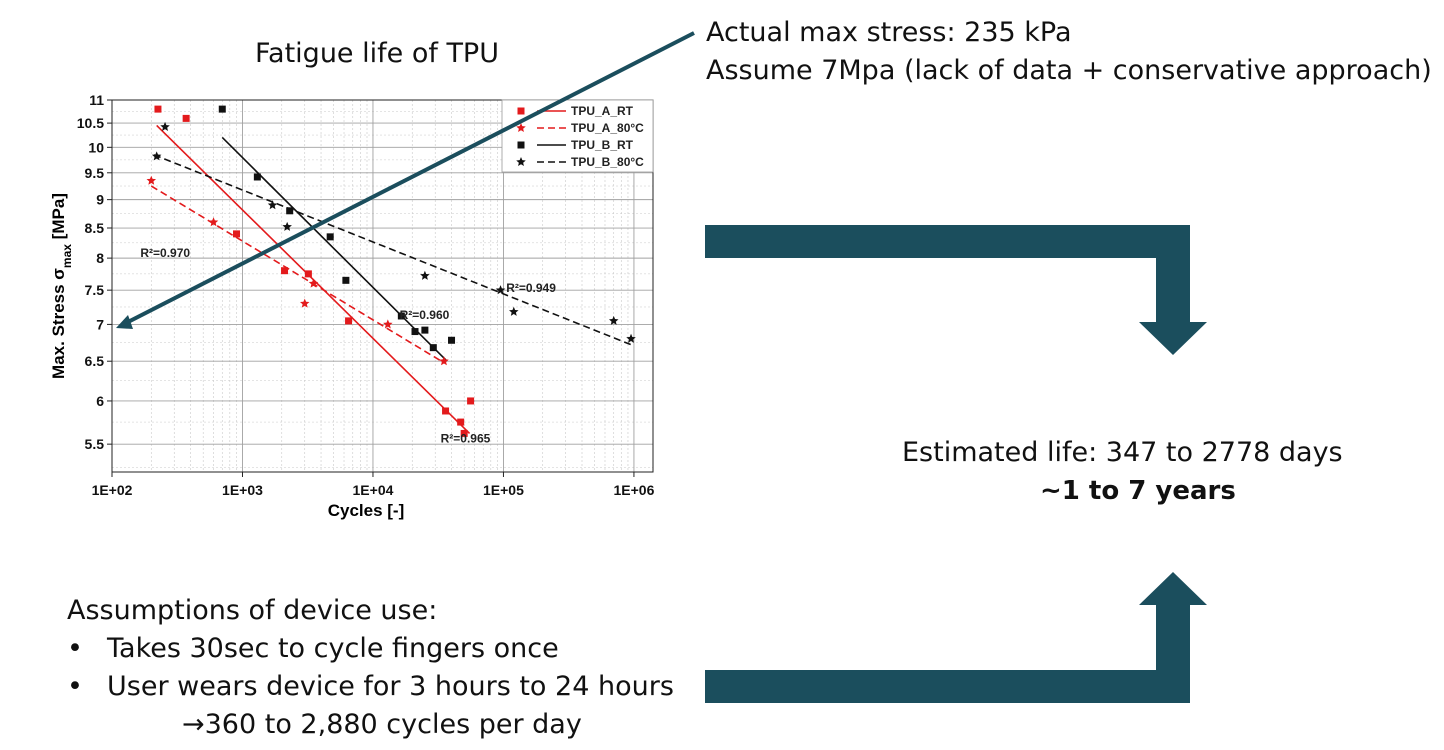  What do you see at coordinates (333, 648) in the screenshot?
I see `list-item-text: Takes 30sec to cycle fingers once` at bounding box center [333, 648].